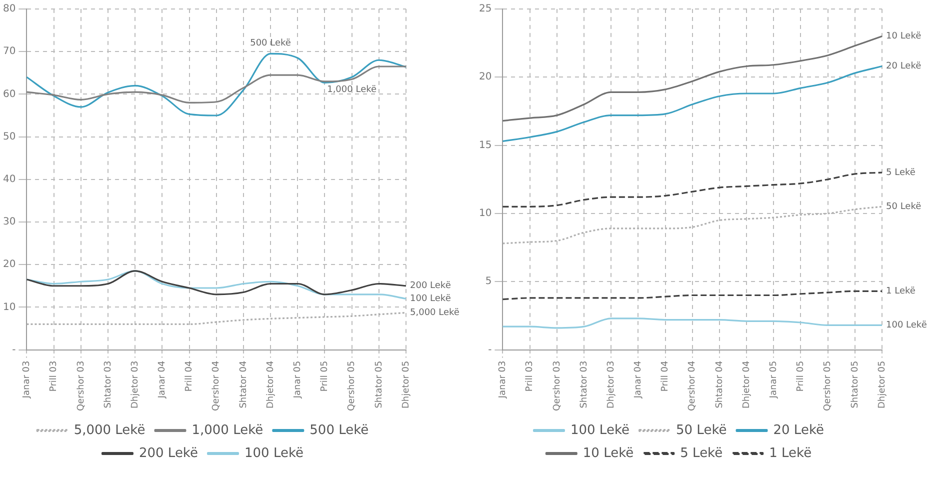 The width and height of the screenshot is (950, 477). I want to click on y-tick-label: 15, so click(485, 145).